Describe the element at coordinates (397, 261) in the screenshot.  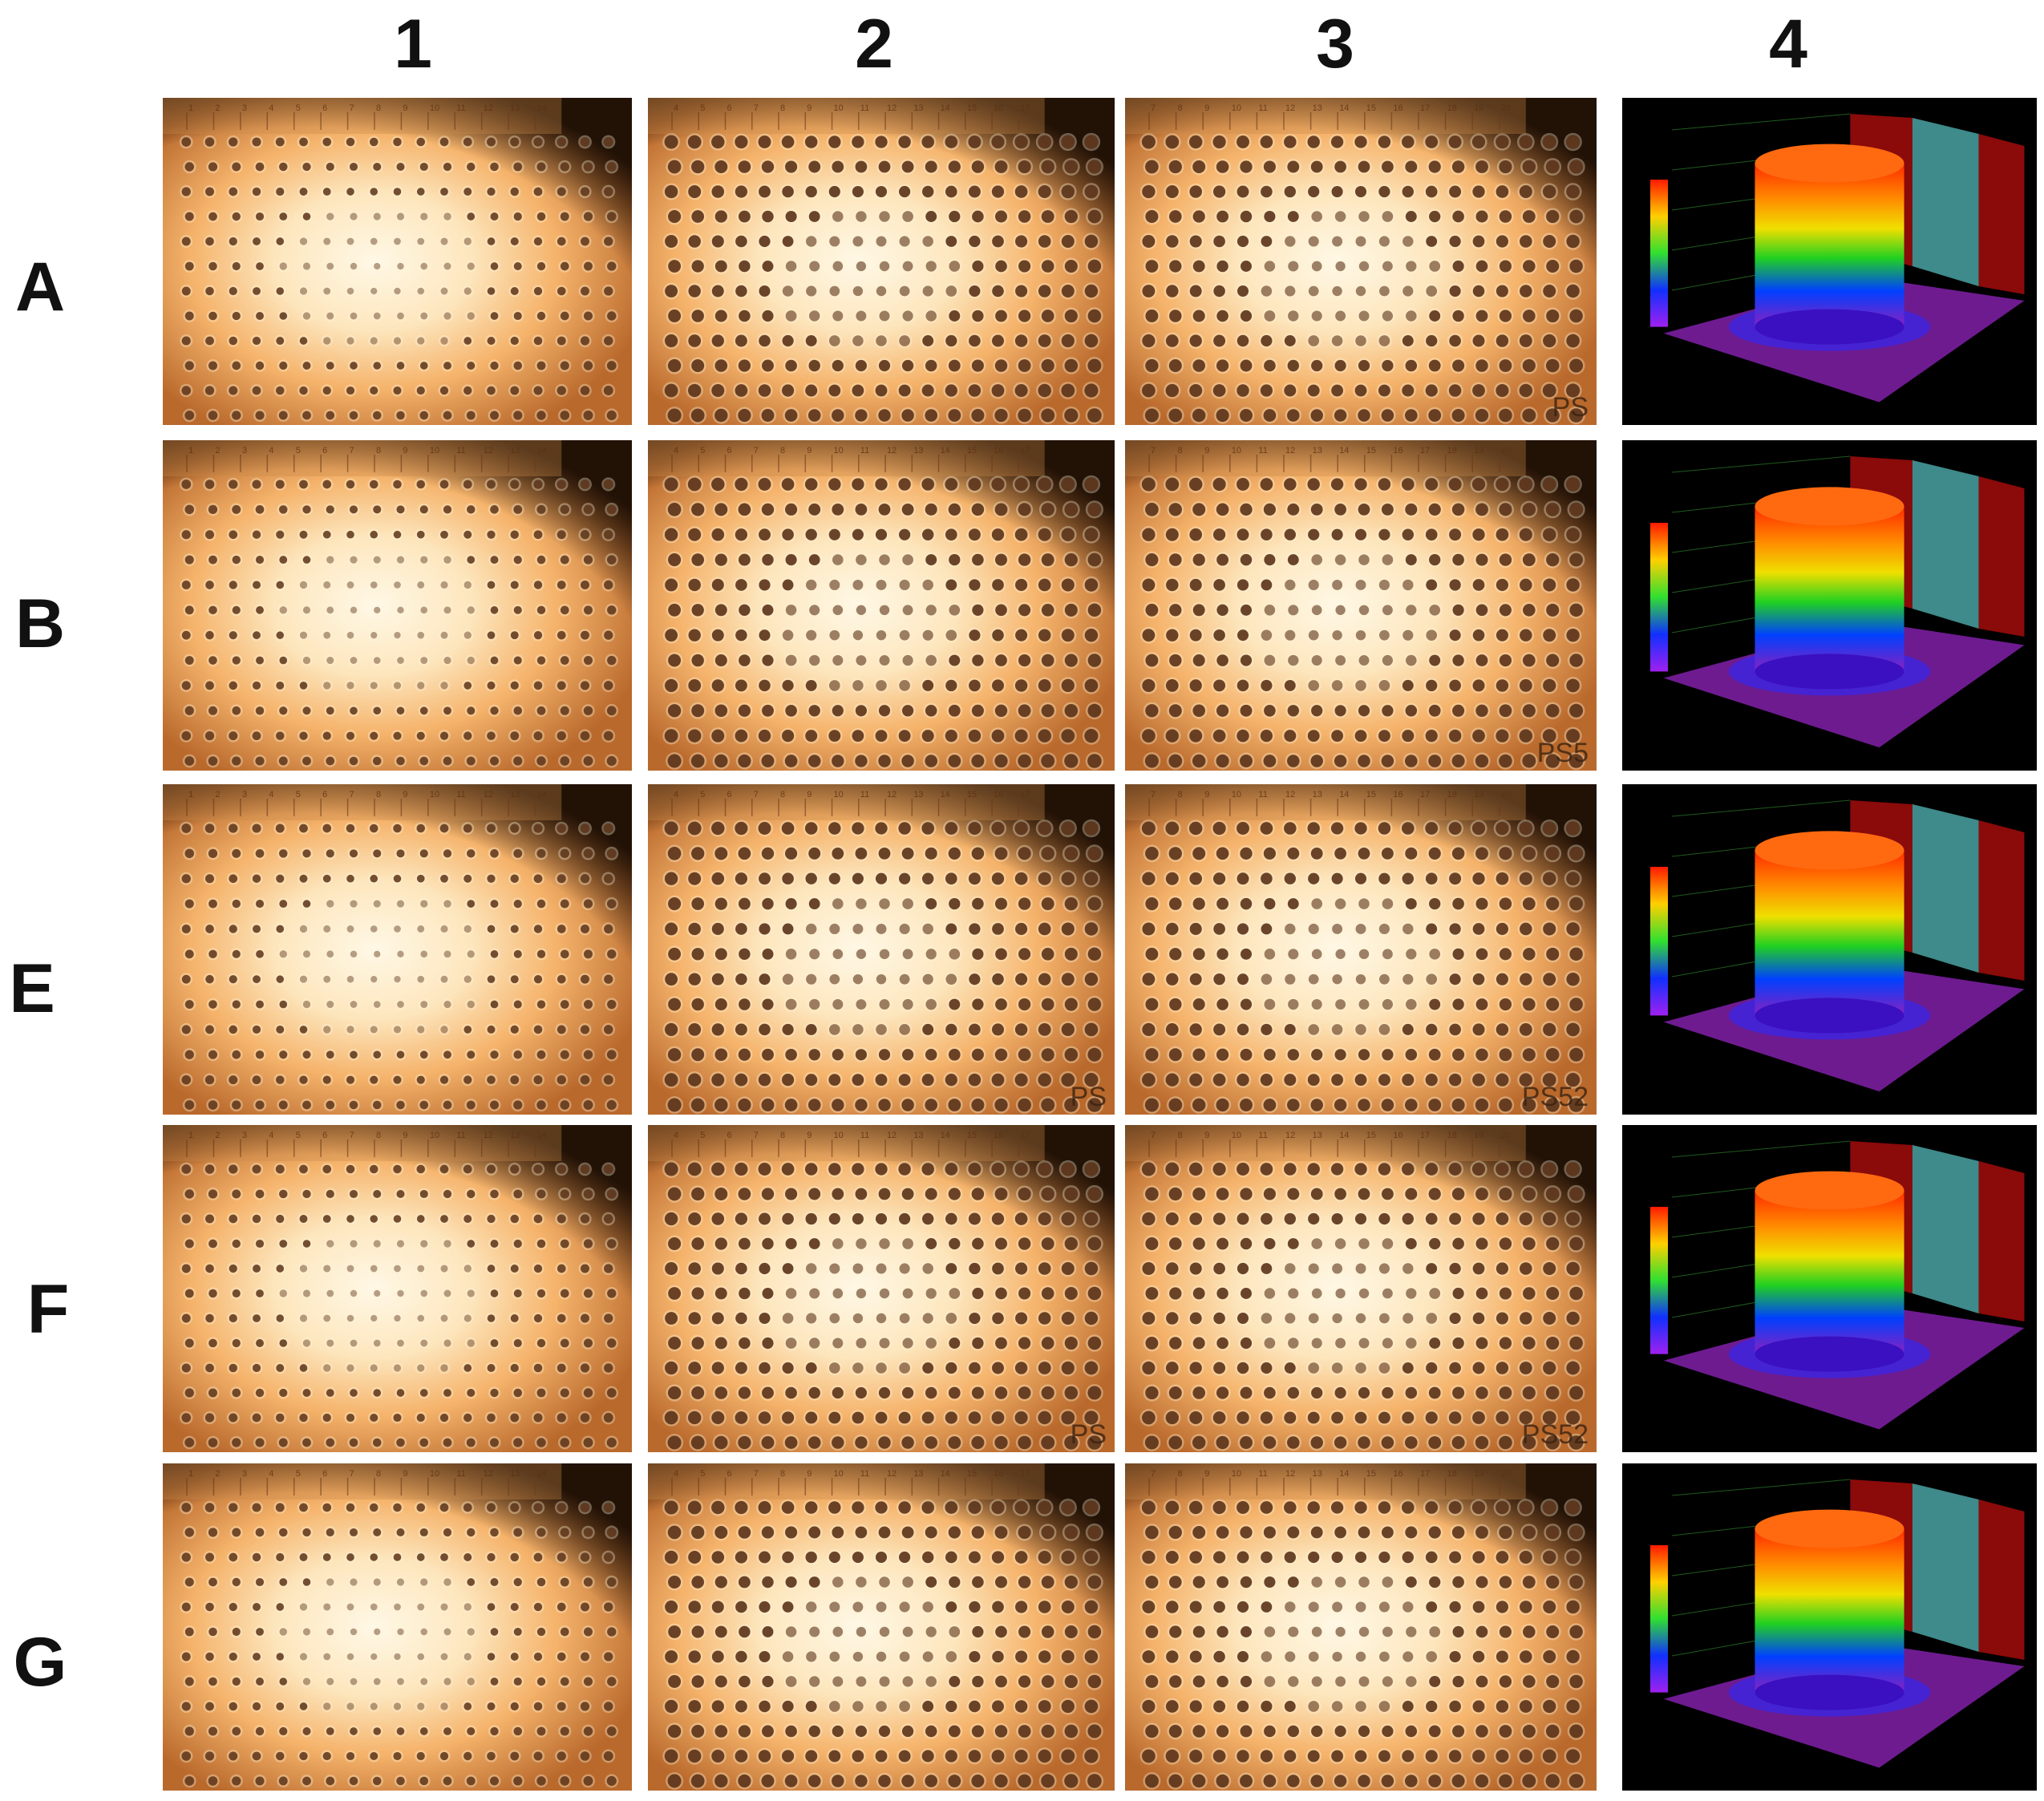
I see `microscopy-photo-a1: 1 2 3 4 5 6 7 8 9 10 11 12 13 14` at that location.